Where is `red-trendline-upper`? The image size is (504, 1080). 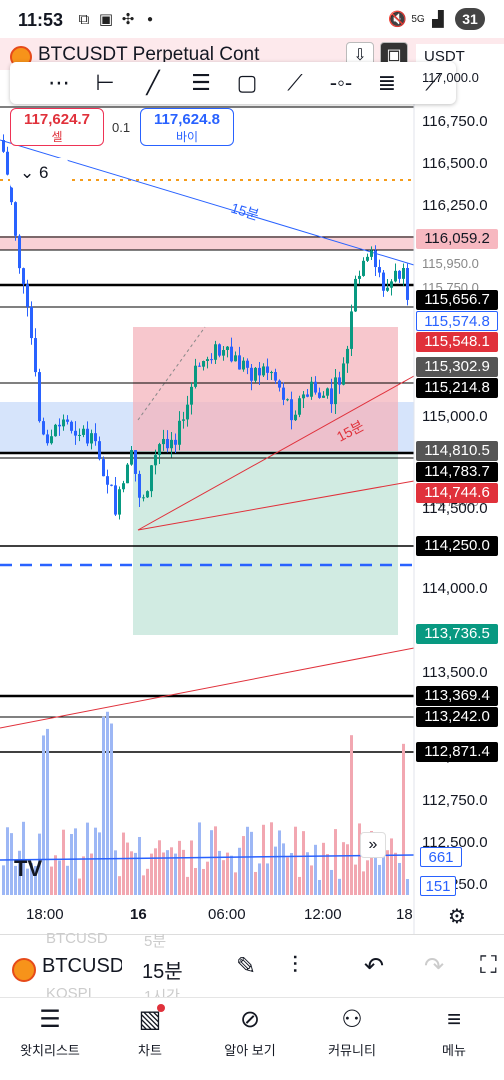 red-trendline-upper is located at coordinates (276, 453).